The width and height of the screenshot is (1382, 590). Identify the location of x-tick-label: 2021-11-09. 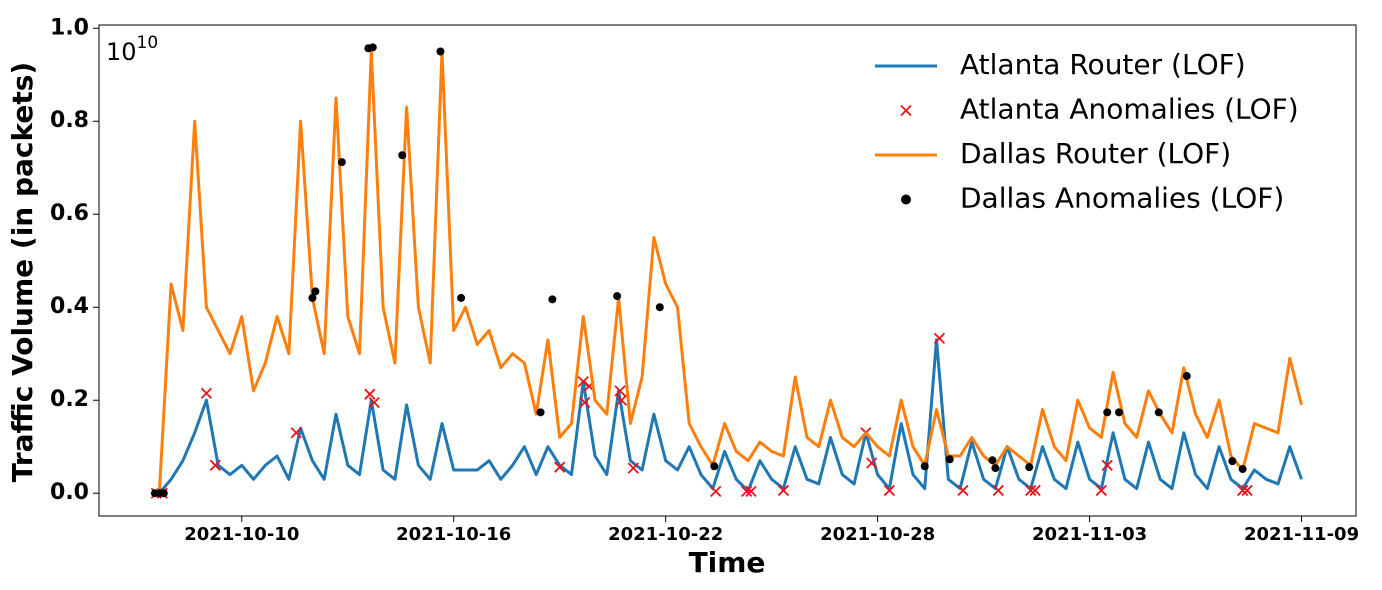
(1301, 534).